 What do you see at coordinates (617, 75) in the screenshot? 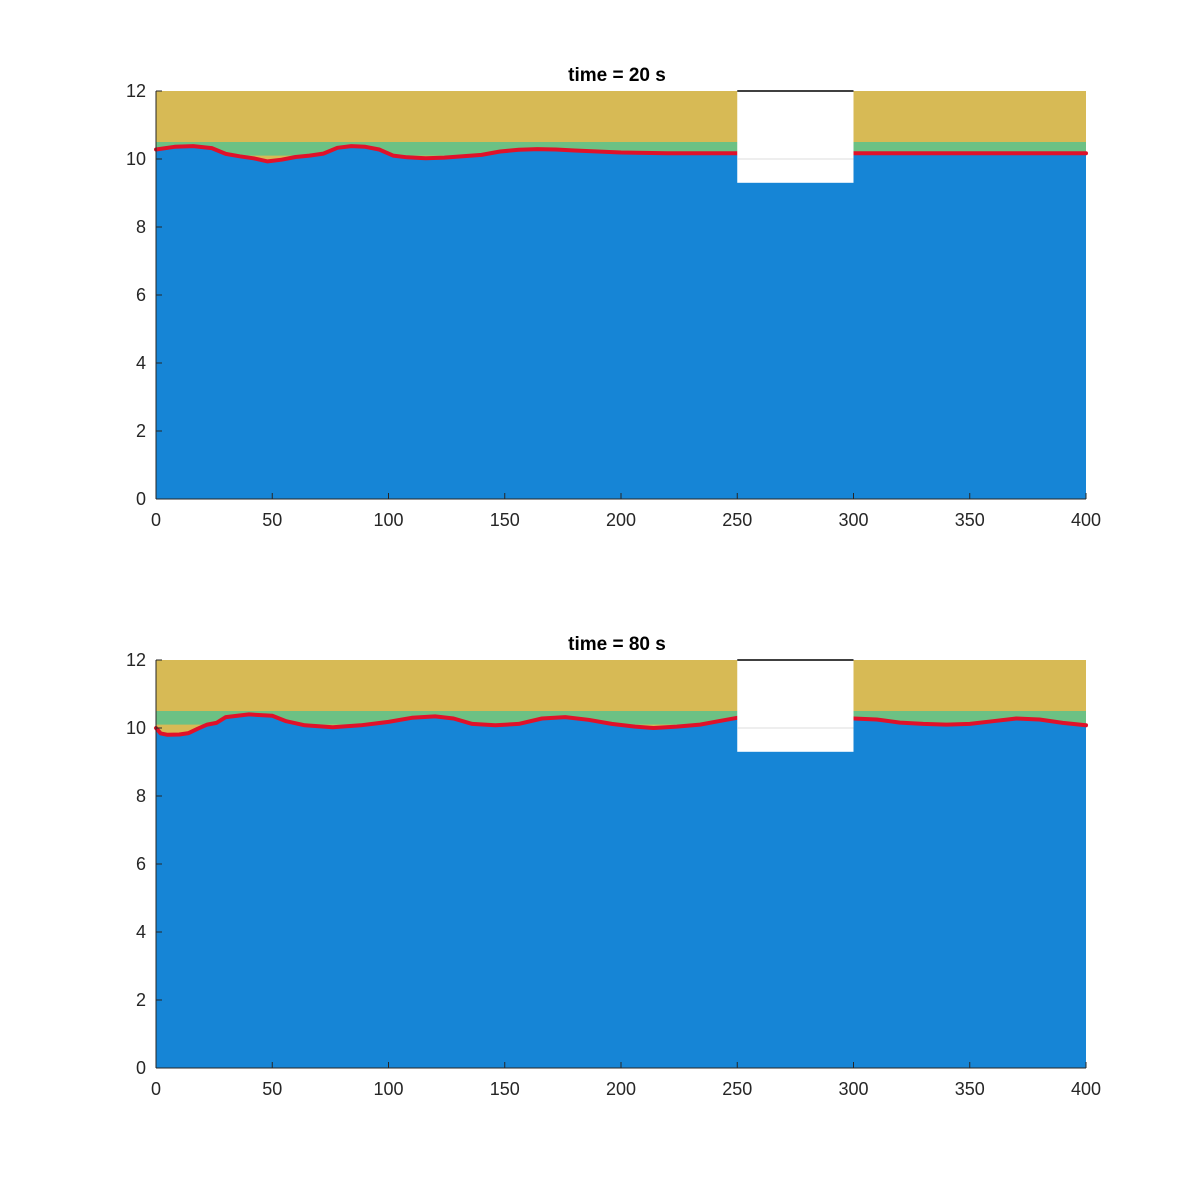
I see `subplot-title: time = 20 s` at bounding box center [617, 75].